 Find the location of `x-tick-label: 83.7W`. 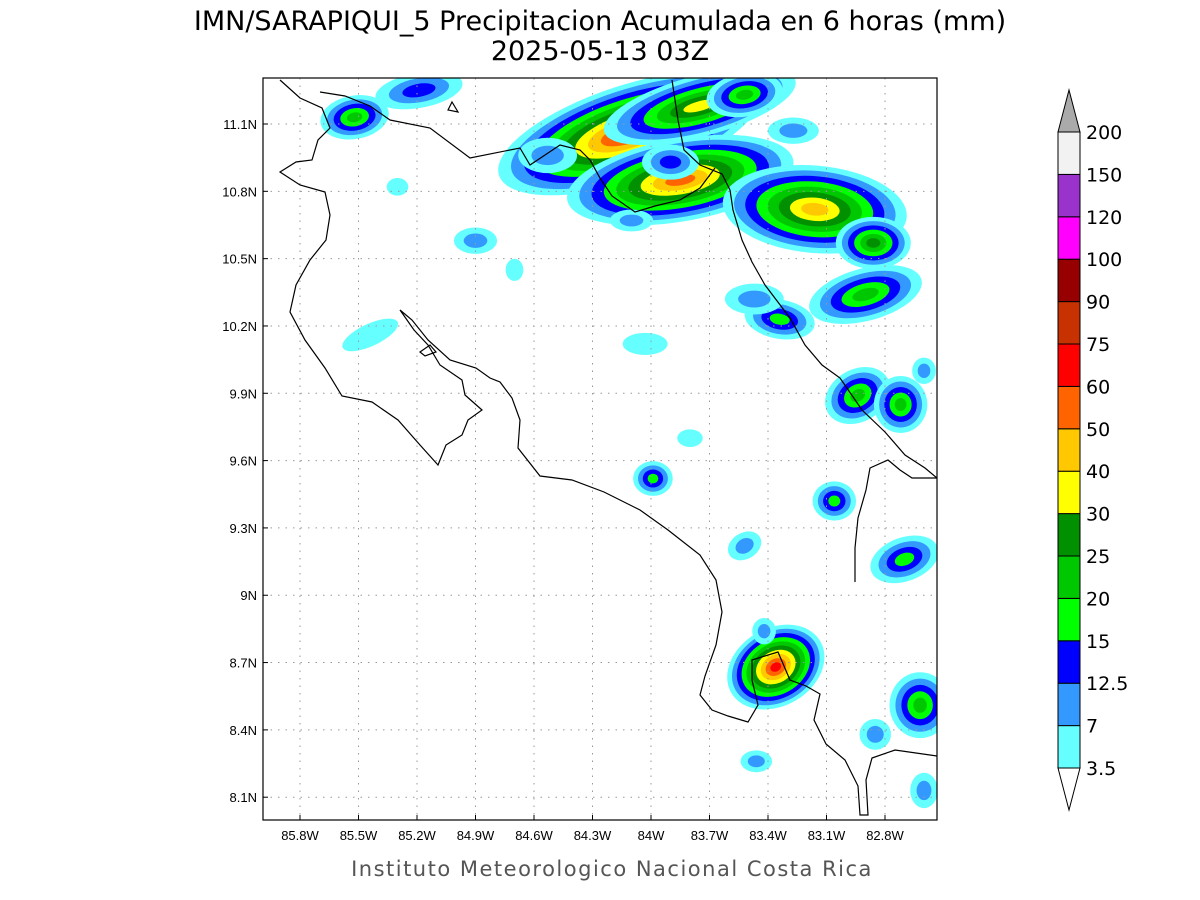

x-tick-label: 83.7W is located at coordinates (710, 835).